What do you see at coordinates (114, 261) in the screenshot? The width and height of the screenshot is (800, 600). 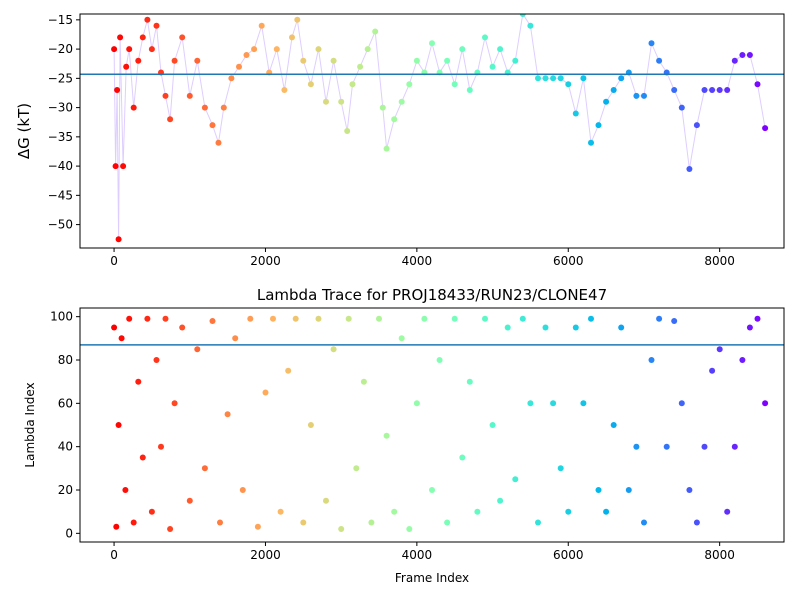 I see `x-tick-label: 0` at bounding box center [114, 261].